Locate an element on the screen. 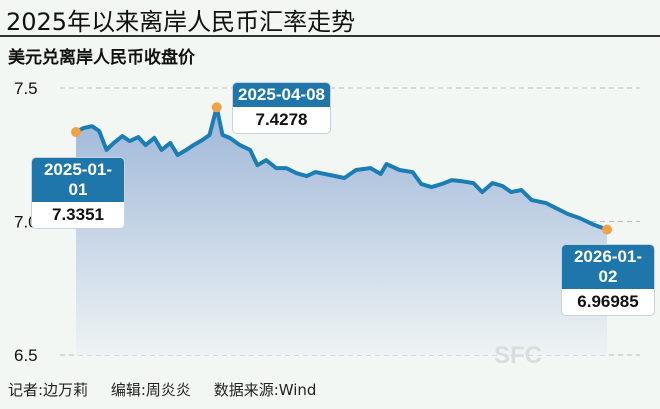 This screenshot has width=660, height=409. footer: 记者:边万莉 编辑:周炎炎 数据来源:Wind is located at coordinates (171, 389).